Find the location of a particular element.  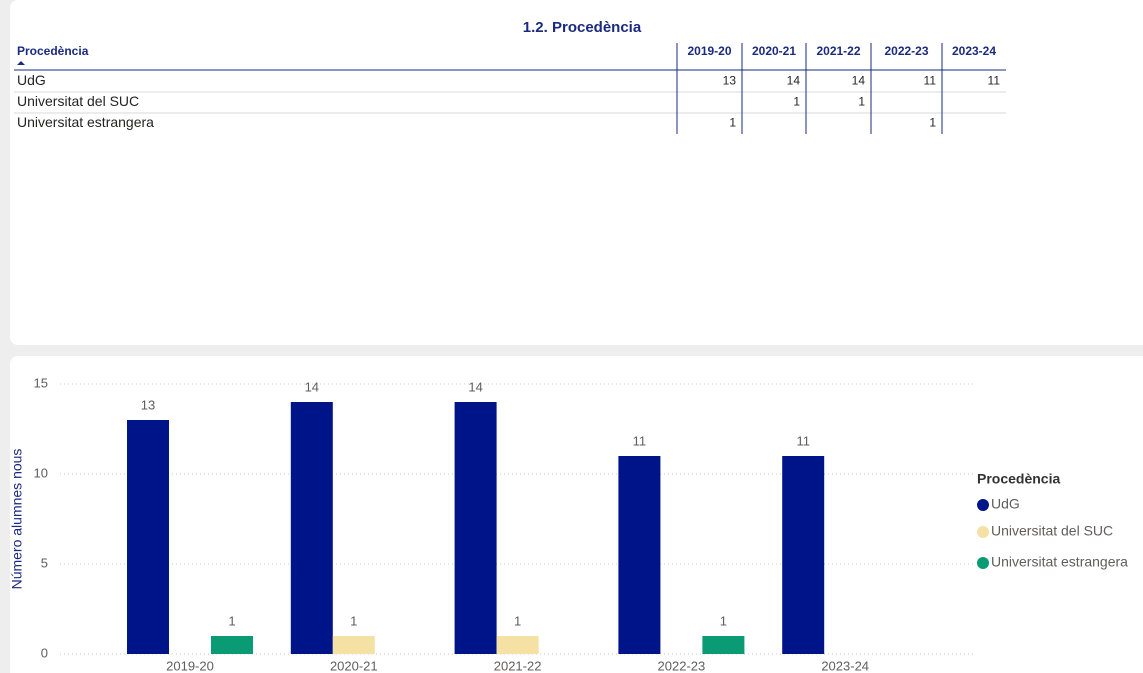

y-tick-label: 10 is located at coordinates (41, 472).